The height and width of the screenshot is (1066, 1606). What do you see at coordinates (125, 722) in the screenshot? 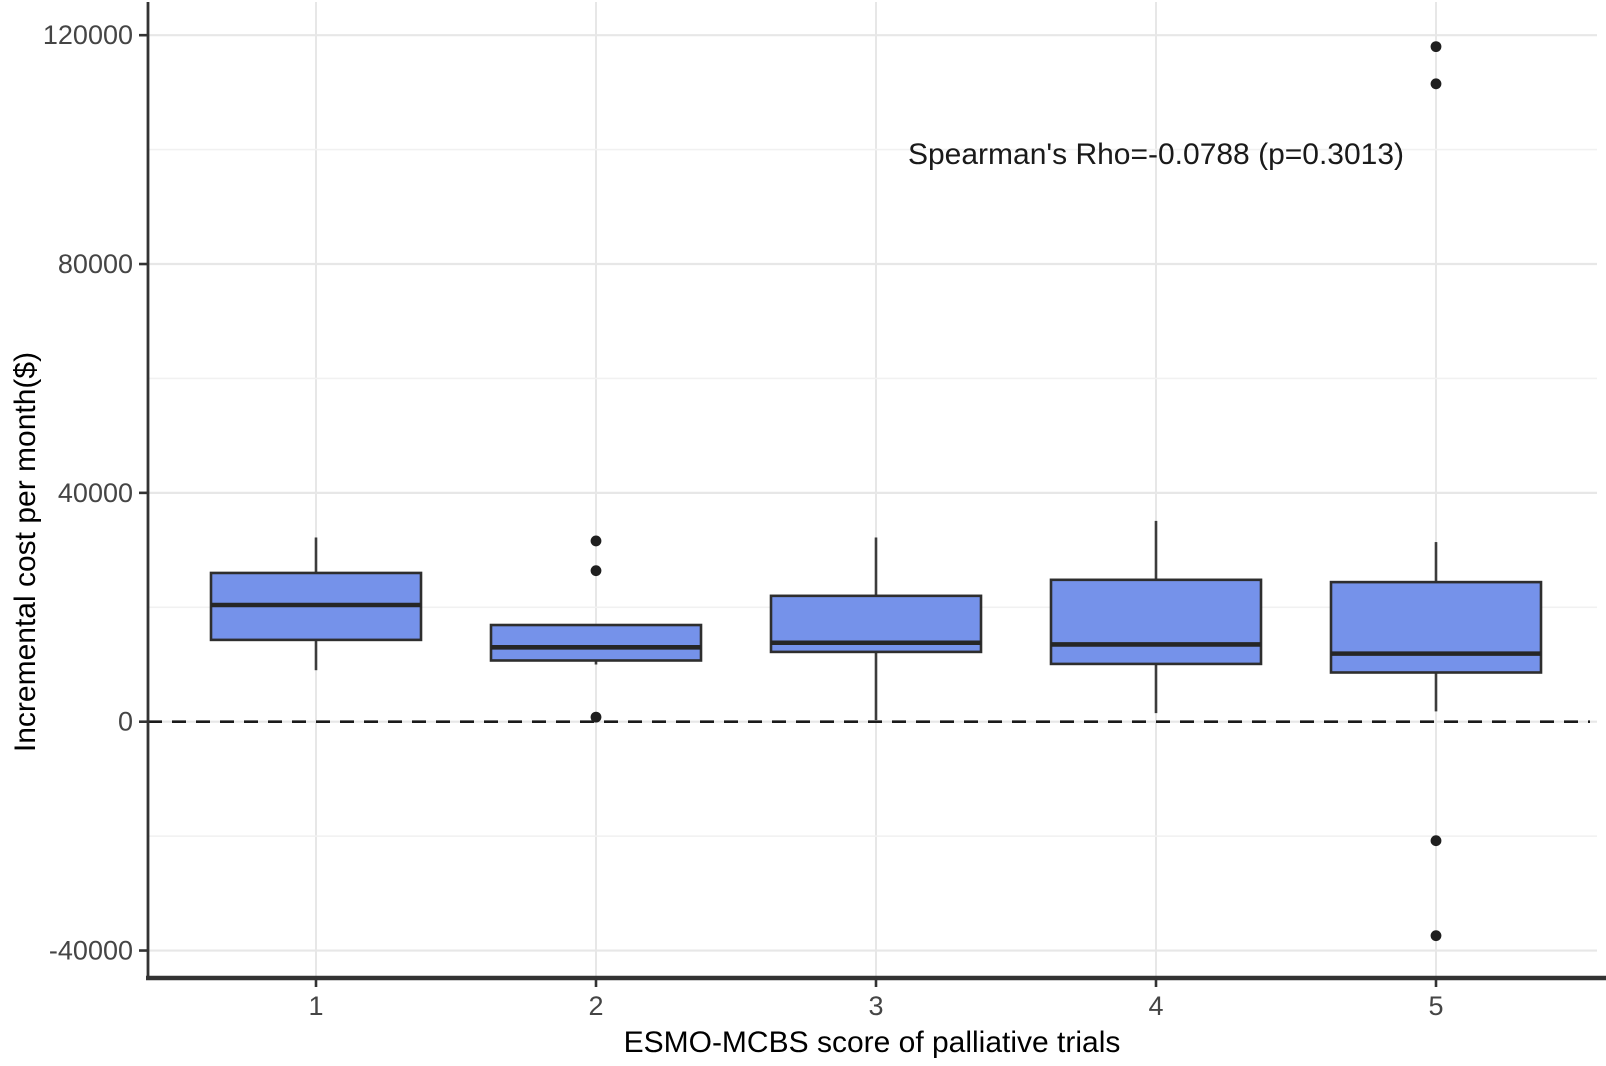
I see `y-tick-label: 0` at bounding box center [125, 722].